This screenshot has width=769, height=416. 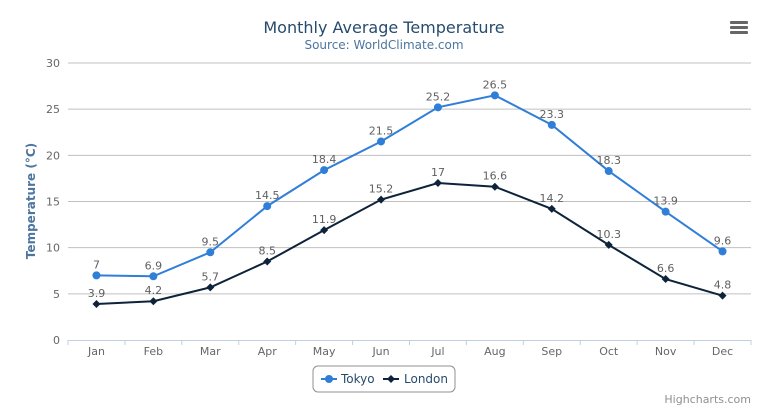 I want to click on credits-link: Highcharts.com, so click(x=707, y=399).